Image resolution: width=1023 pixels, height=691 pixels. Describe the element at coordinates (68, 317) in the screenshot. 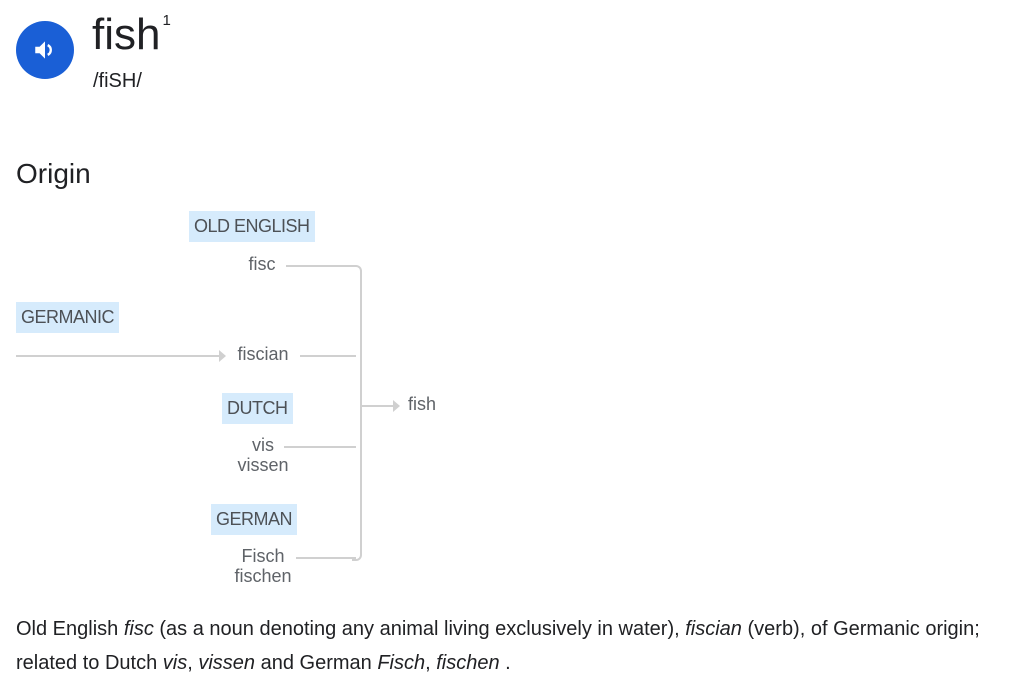

I see `label-germanic: GERMANIC` at that location.